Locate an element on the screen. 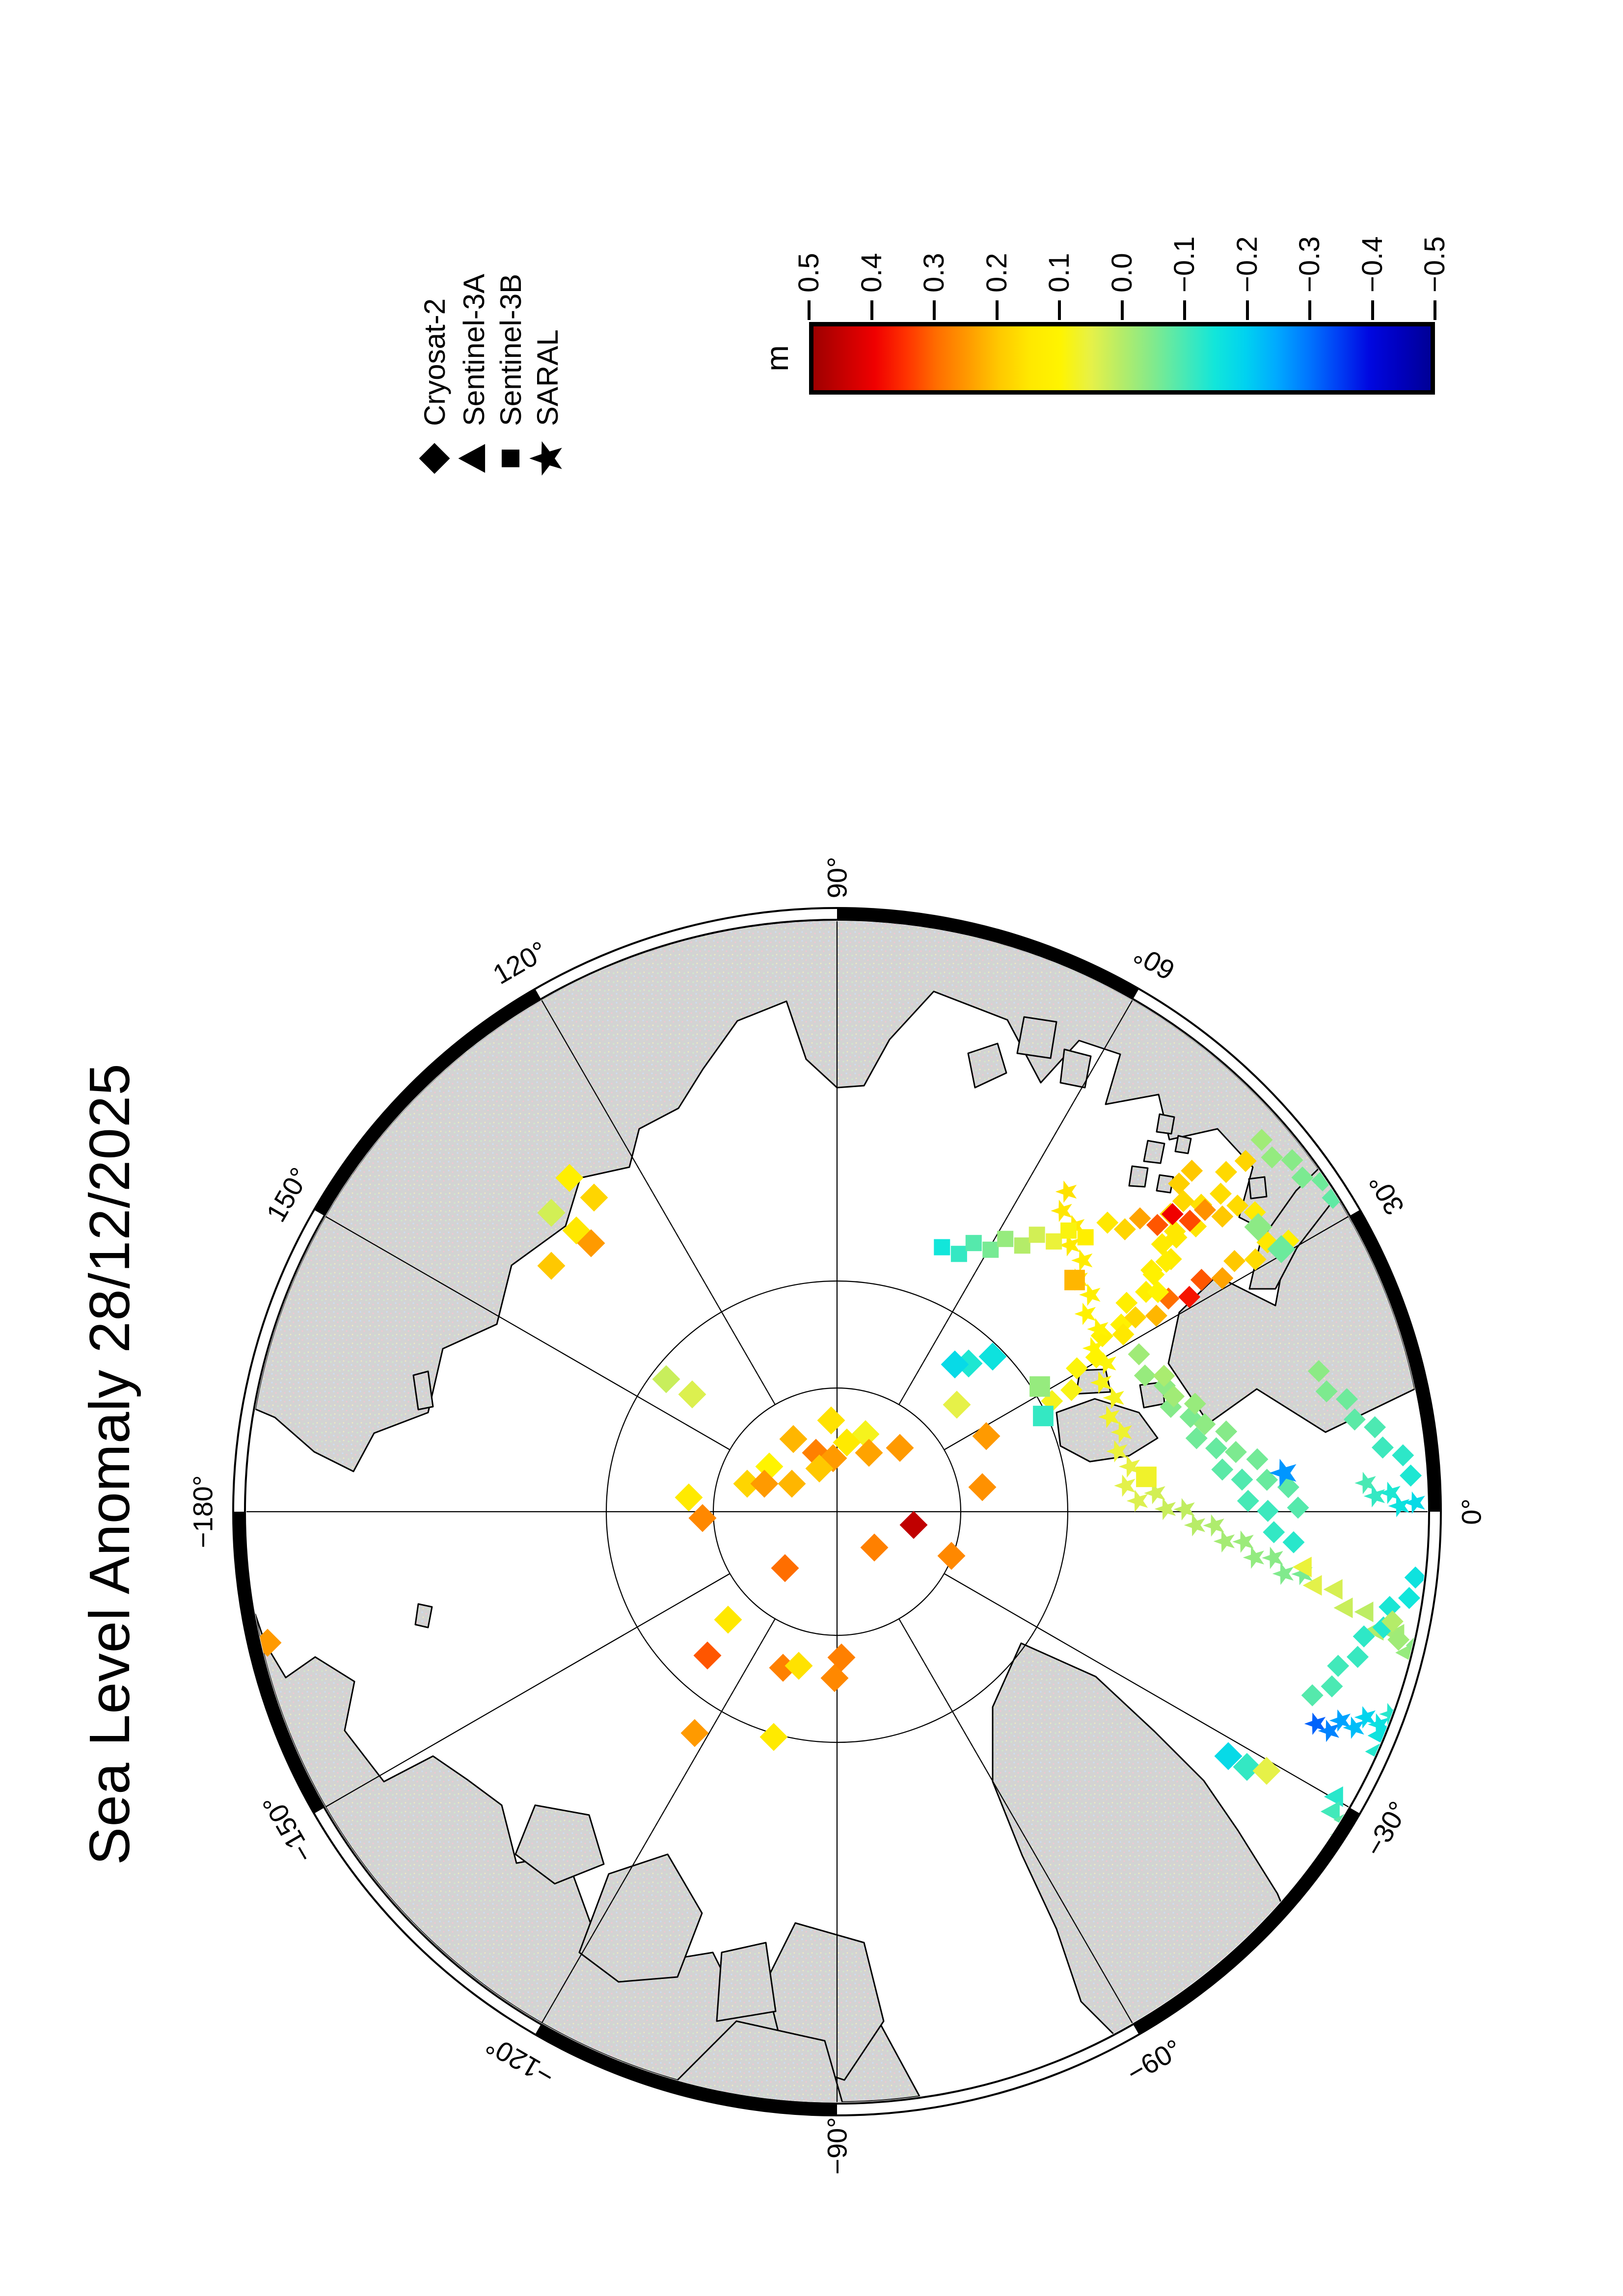 The image size is (1623, 2296). lon-label-60: 60° is located at coordinates (1154, 963).